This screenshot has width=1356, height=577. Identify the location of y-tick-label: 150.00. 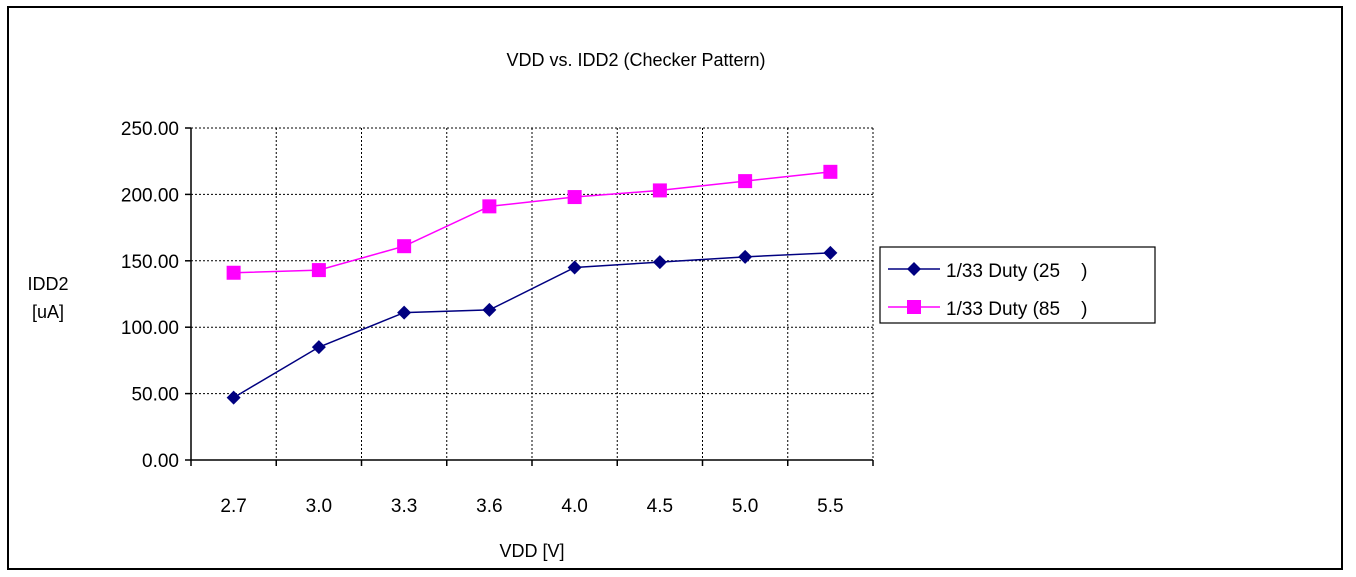
(150, 262).